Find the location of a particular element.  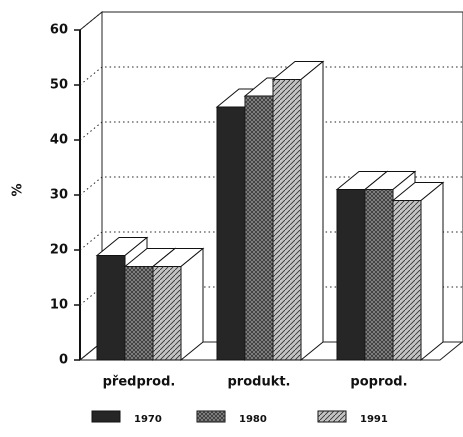

y-tick-label: 10 is located at coordinates (59, 305).